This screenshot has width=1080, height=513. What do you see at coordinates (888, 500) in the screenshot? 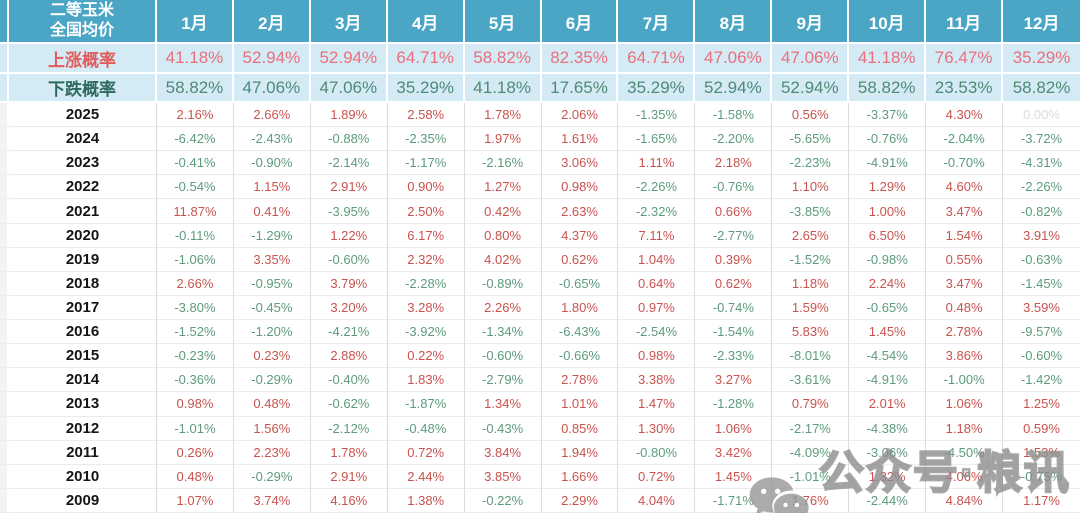
I see `change-value: -2.44%` at bounding box center [888, 500].